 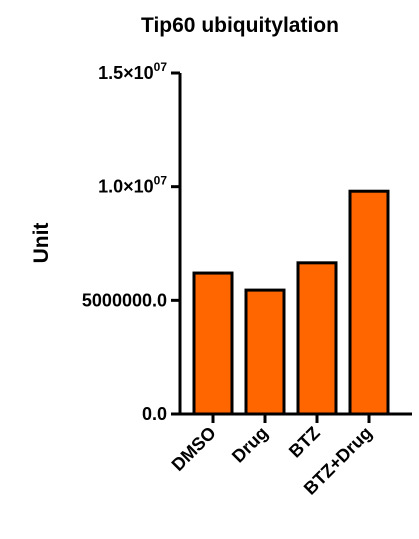 What do you see at coordinates (369, 302) in the screenshot?
I see `bar-btz-drug` at bounding box center [369, 302].